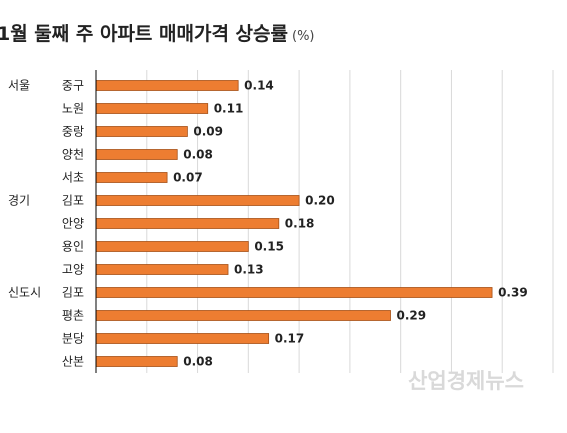 The image size is (567, 433). I want to click on value-label: 0.09, so click(208, 132).